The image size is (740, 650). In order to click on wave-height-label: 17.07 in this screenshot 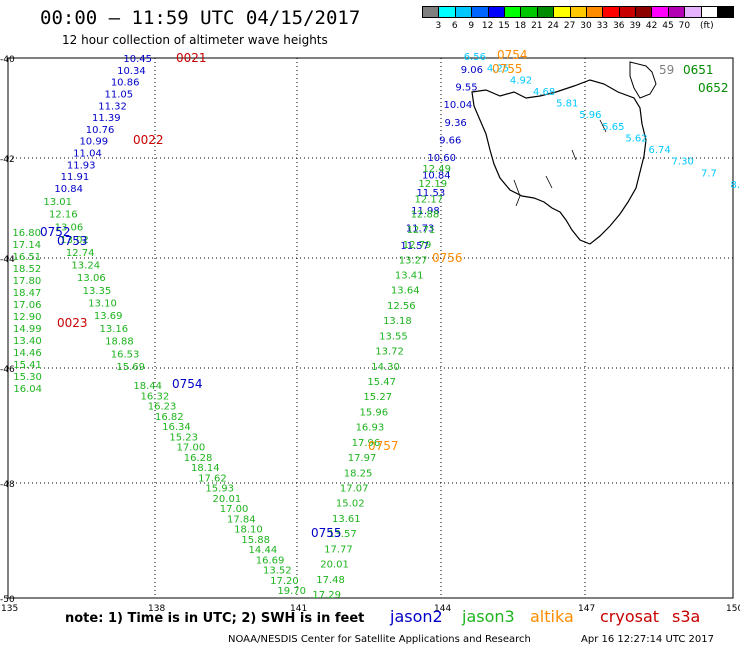, I will do `click(354, 489)`.